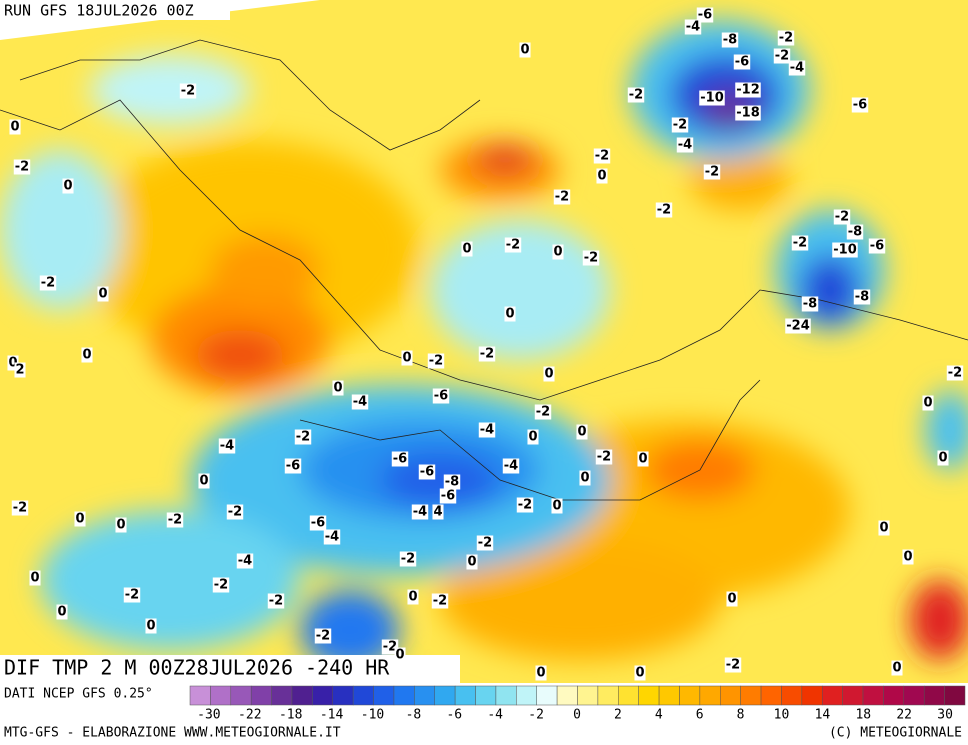 The height and width of the screenshot is (745, 968). What do you see at coordinates (895, 733) in the screenshot?
I see `footer-right: (C) METEOGIORNALE` at bounding box center [895, 733].